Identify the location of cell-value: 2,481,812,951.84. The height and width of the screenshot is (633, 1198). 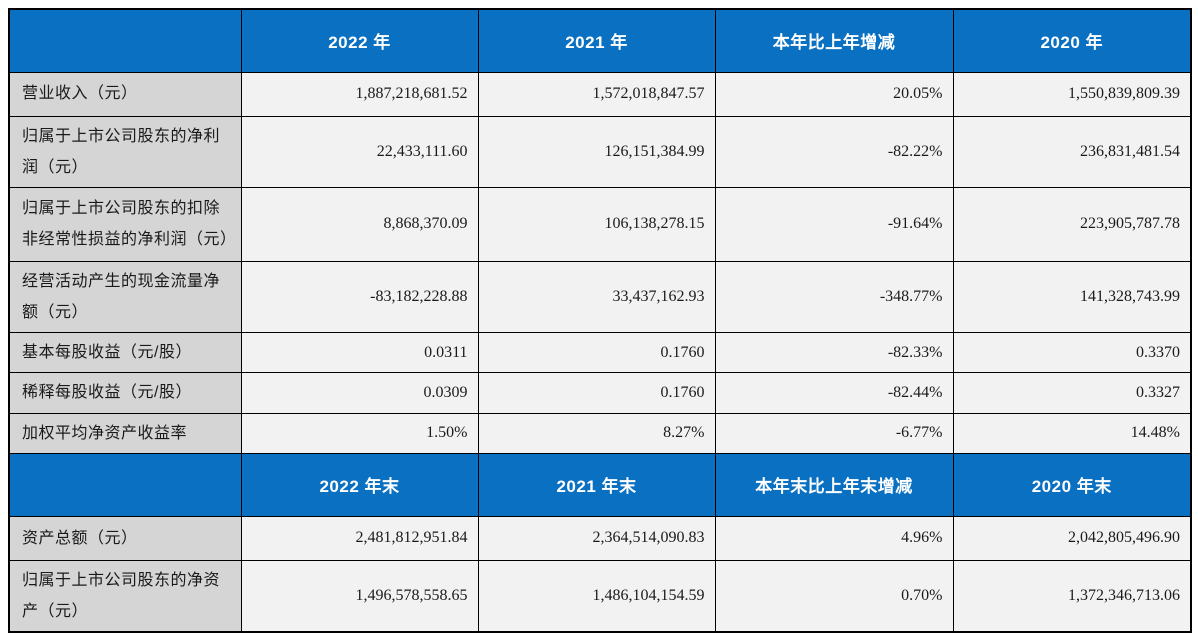
(359, 538).